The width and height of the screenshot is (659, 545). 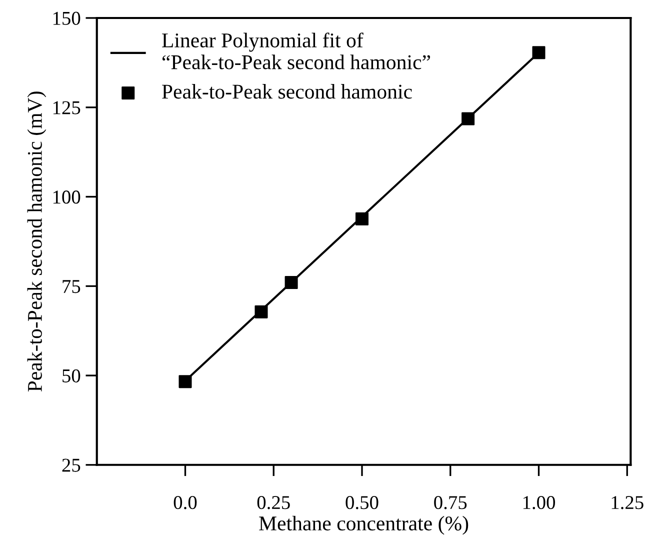 I want to click on y-tick-label: 75, so click(x=71, y=287).